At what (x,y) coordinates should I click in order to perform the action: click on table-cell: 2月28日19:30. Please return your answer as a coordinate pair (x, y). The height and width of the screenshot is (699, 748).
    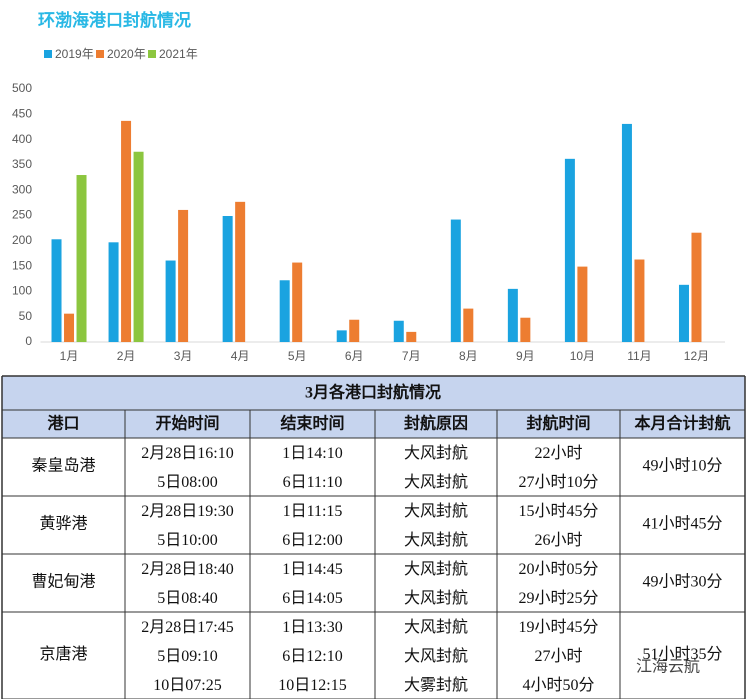
    Looking at the image, I should click on (187, 511).